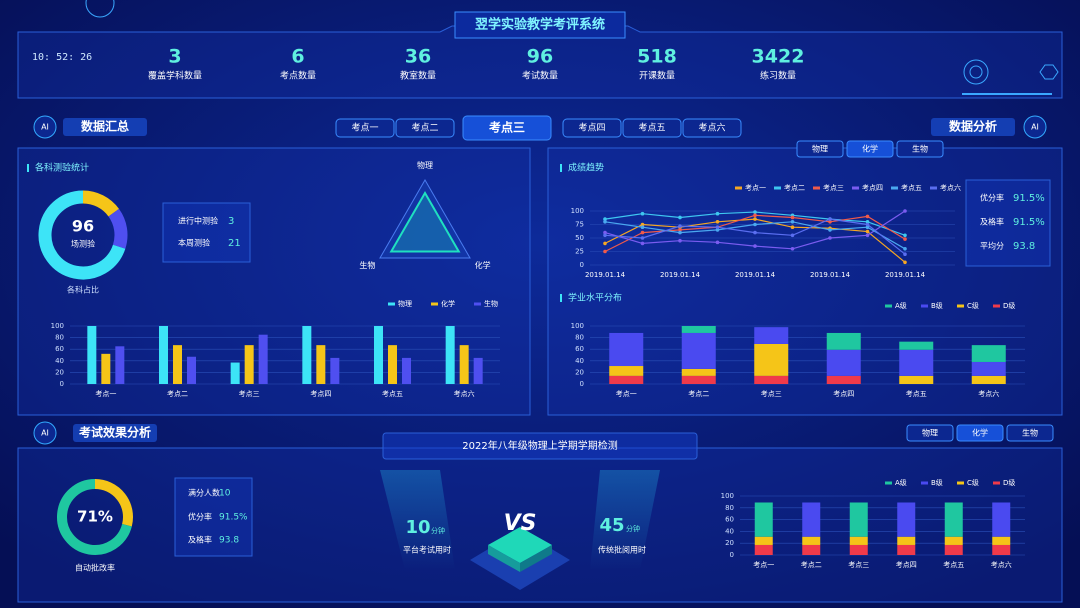 The height and width of the screenshot is (608, 1080). Describe the element at coordinates (771, 394) in the screenshot. I see `x-tick-label: 考点三` at that location.